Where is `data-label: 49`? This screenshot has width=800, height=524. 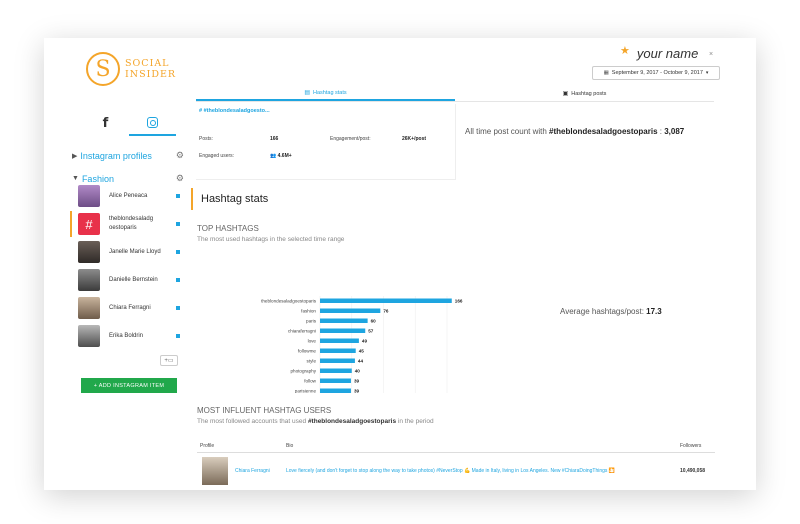 data-label: 49 is located at coordinates (365, 341).